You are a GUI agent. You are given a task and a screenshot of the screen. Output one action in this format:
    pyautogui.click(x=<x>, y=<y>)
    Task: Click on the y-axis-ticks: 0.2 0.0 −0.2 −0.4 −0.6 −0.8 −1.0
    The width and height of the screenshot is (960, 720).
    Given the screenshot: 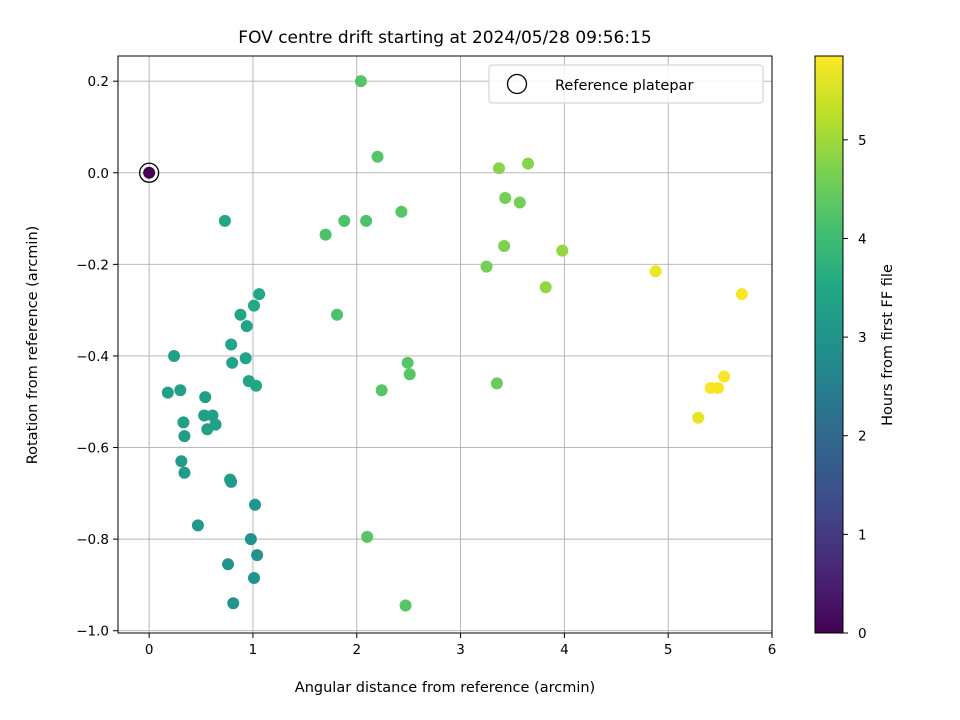 What is the action you would take?
    pyautogui.click(x=97, y=357)
    